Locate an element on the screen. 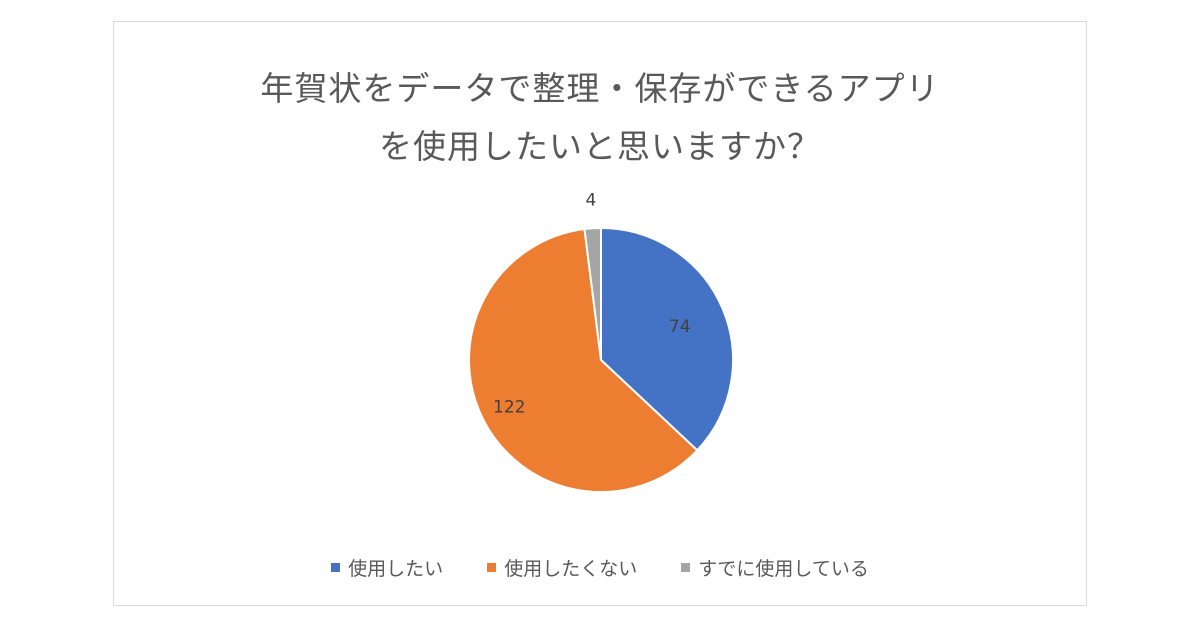 The width and height of the screenshot is (1200, 629). pie-chart: 74 122 4 is located at coordinates (601, 341).